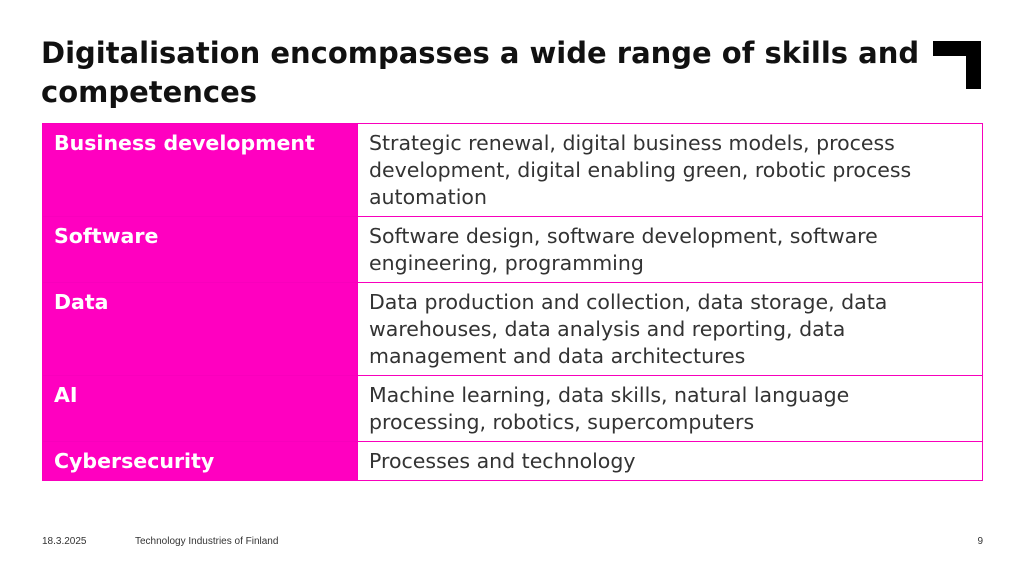  What do you see at coordinates (980, 541) in the screenshot?
I see `page-number: 9` at bounding box center [980, 541].